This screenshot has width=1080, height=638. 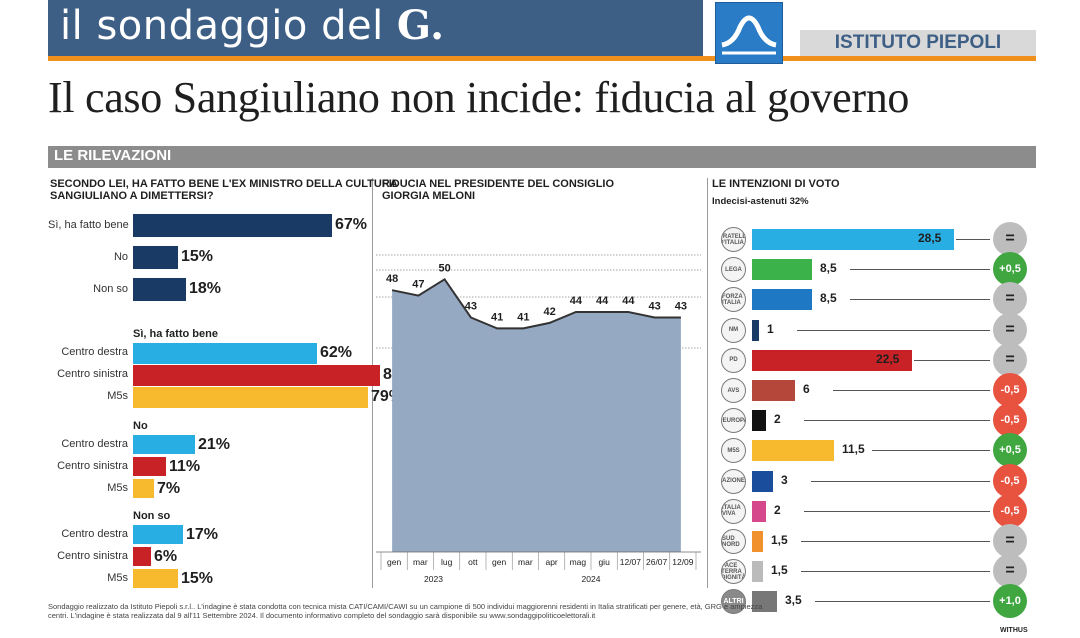 I want to click on trust-line, so click(x=536, y=303).